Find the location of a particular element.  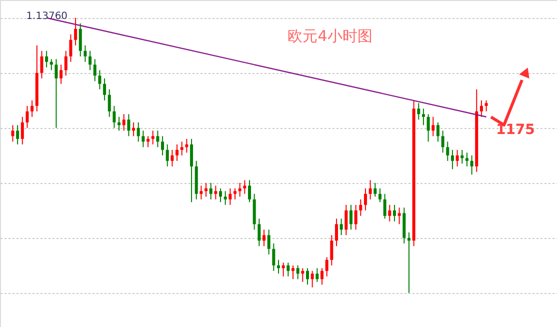

text: 1175 is located at coordinates (515, 130).